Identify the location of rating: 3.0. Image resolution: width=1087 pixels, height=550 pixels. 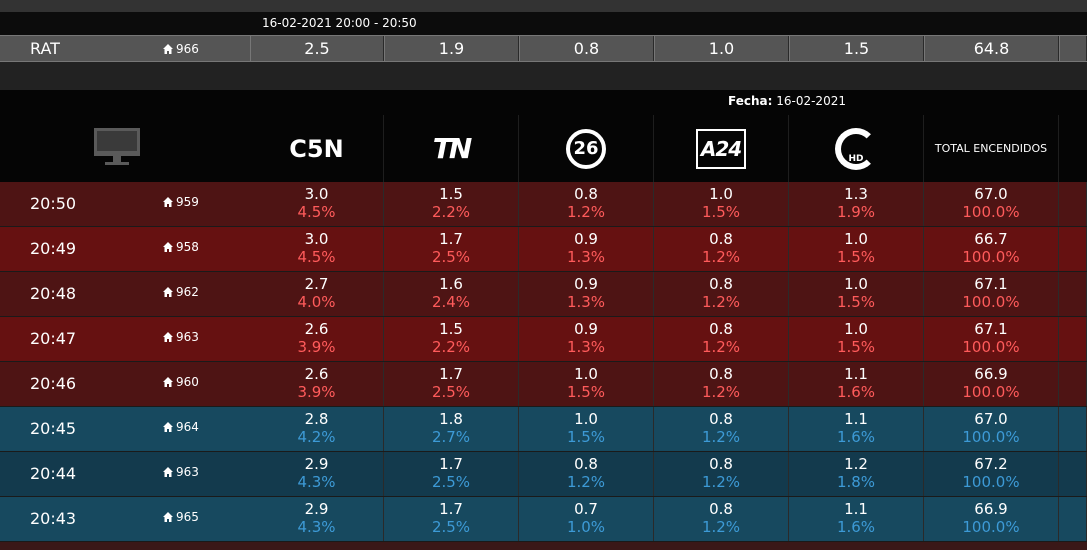
(316, 194).